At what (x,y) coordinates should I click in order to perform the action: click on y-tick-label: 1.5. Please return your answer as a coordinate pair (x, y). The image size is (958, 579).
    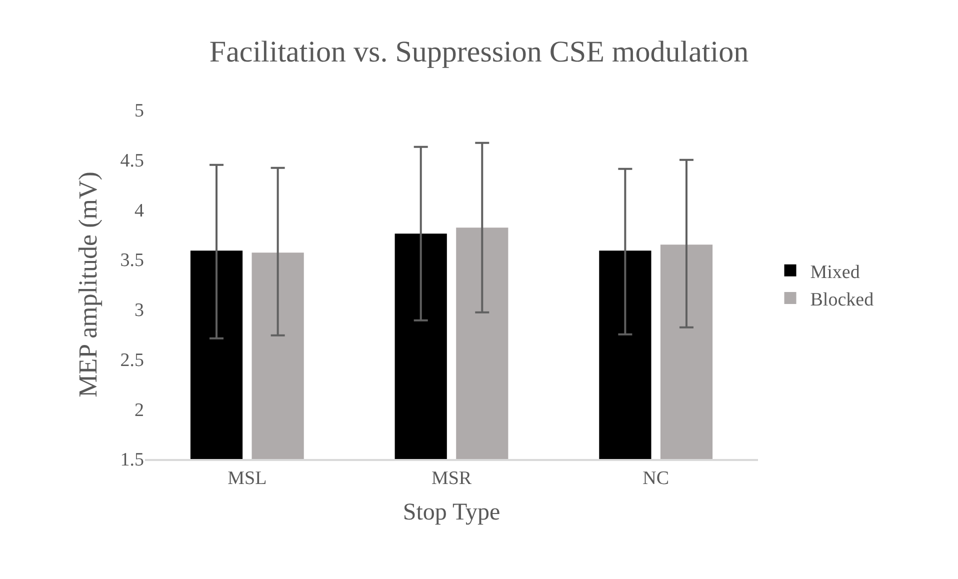
    Looking at the image, I should click on (132, 460).